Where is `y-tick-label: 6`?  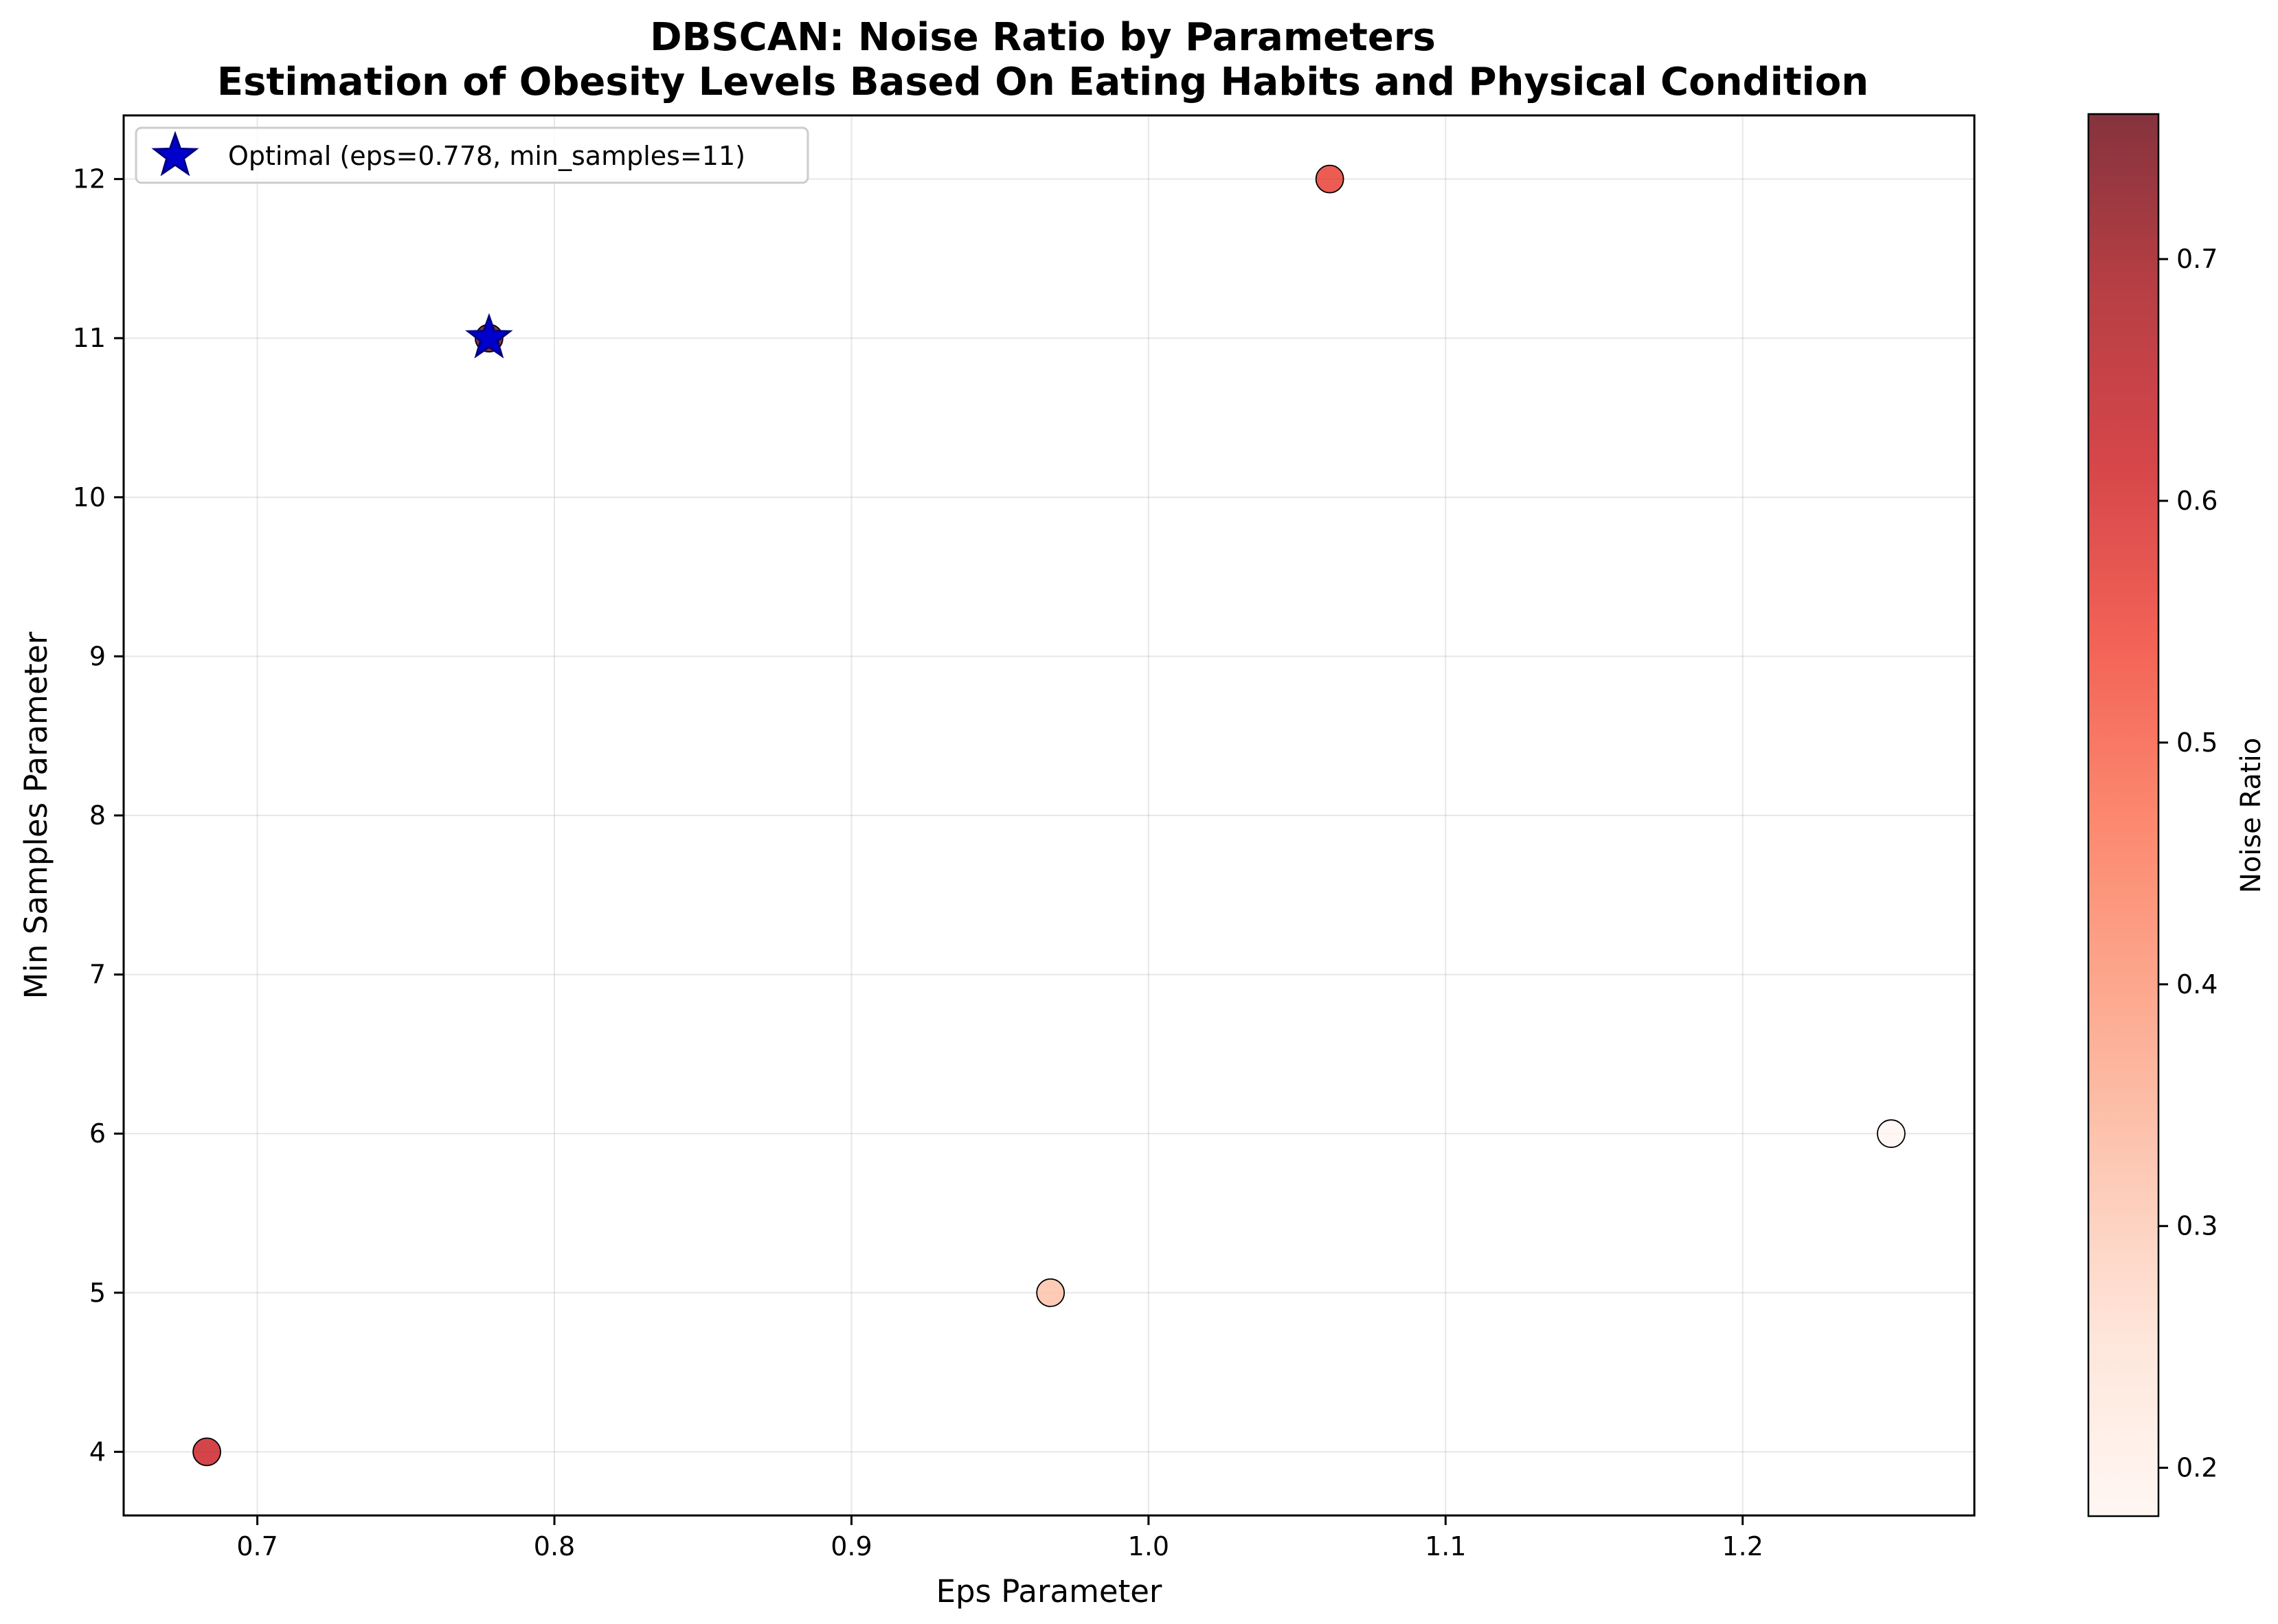
y-tick-label: 6 is located at coordinates (97, 1133).